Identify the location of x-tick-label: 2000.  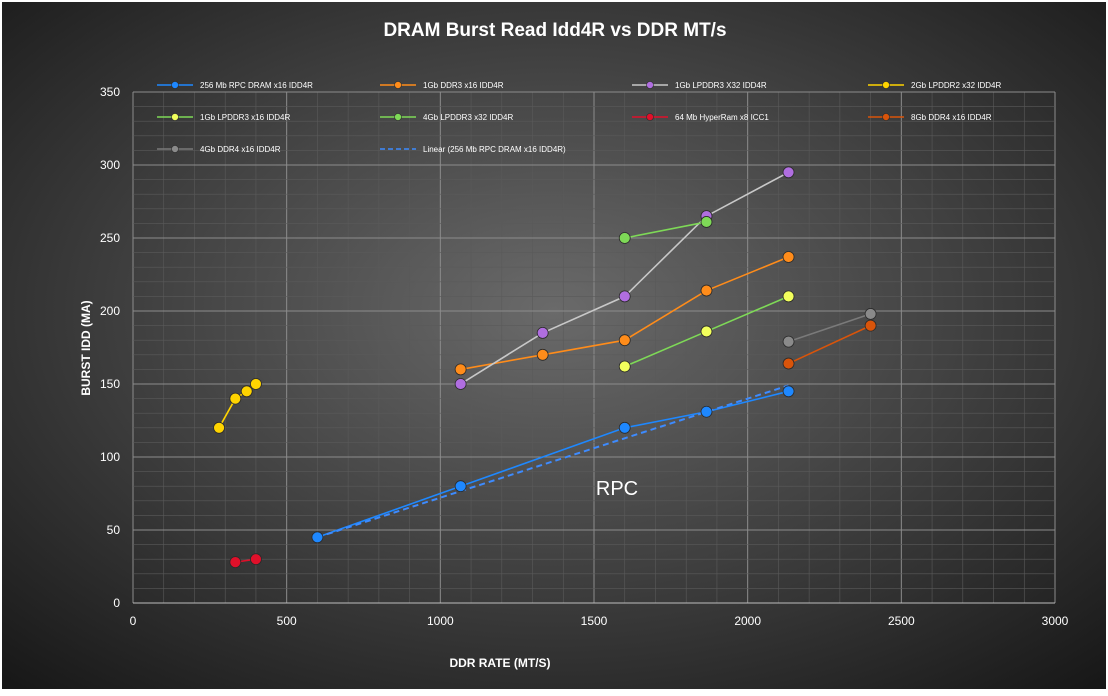
(747, 621).